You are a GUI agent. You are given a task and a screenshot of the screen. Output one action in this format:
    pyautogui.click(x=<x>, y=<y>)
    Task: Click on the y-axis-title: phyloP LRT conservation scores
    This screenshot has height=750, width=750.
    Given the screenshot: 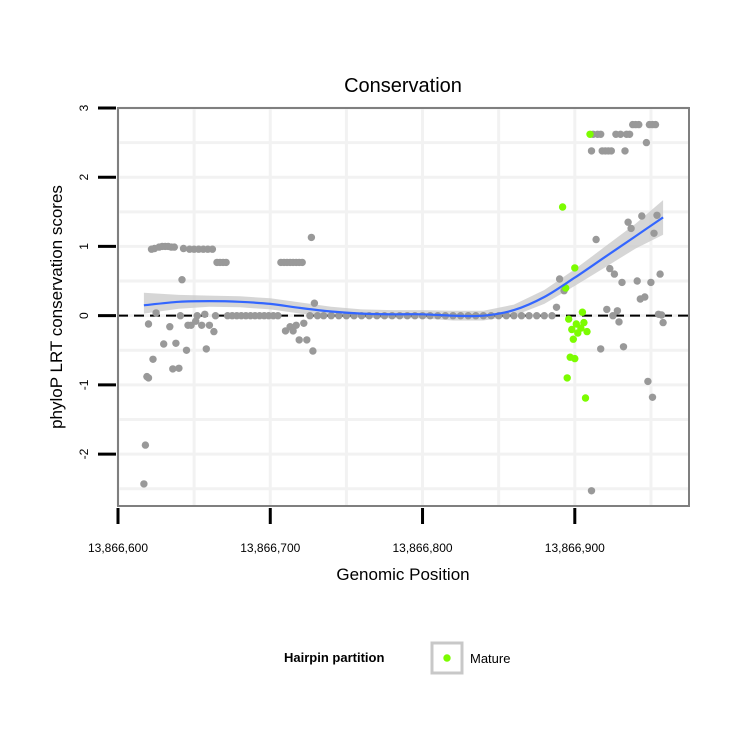 What is the action you would take?
    pyautogui.click(x=56, y=307)
    